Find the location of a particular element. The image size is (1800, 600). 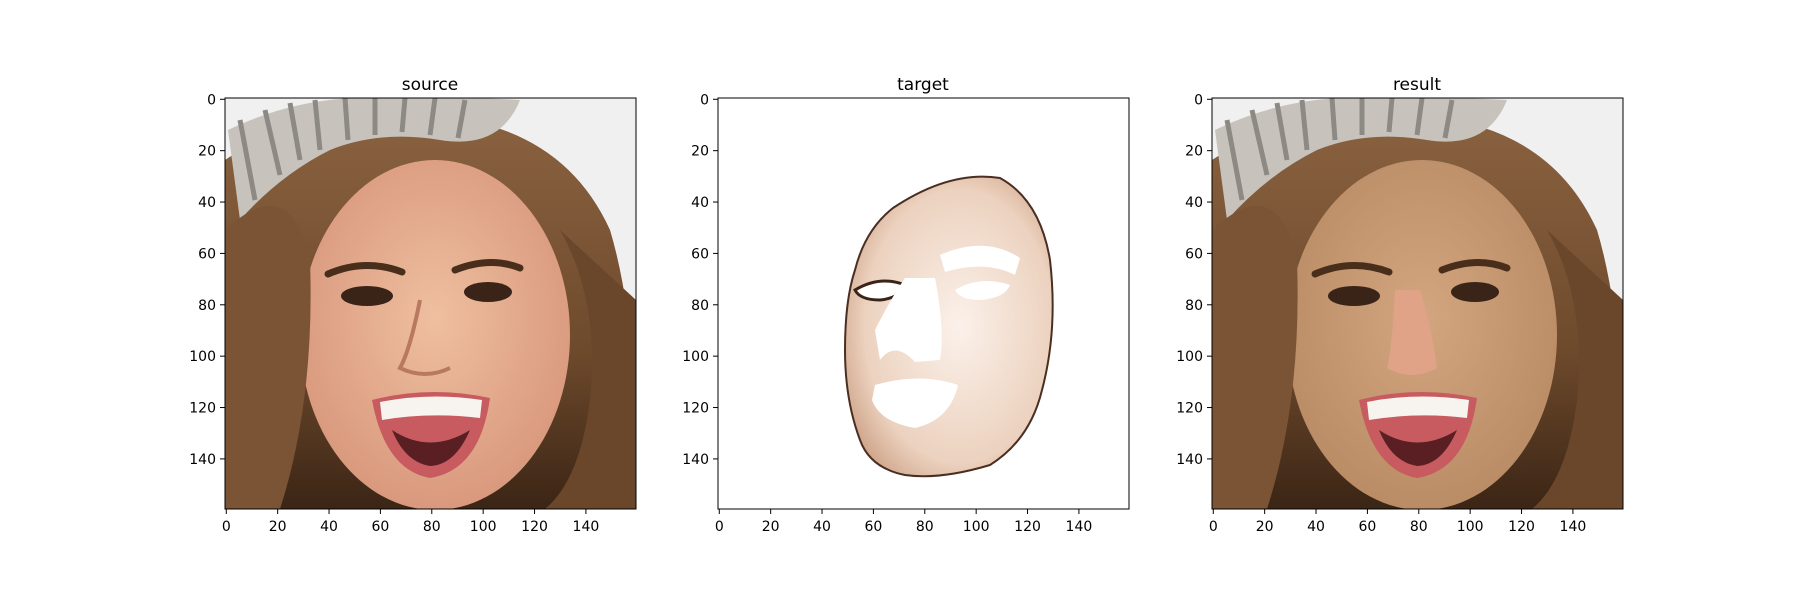

face-shape is located at coordinates (435, 334).